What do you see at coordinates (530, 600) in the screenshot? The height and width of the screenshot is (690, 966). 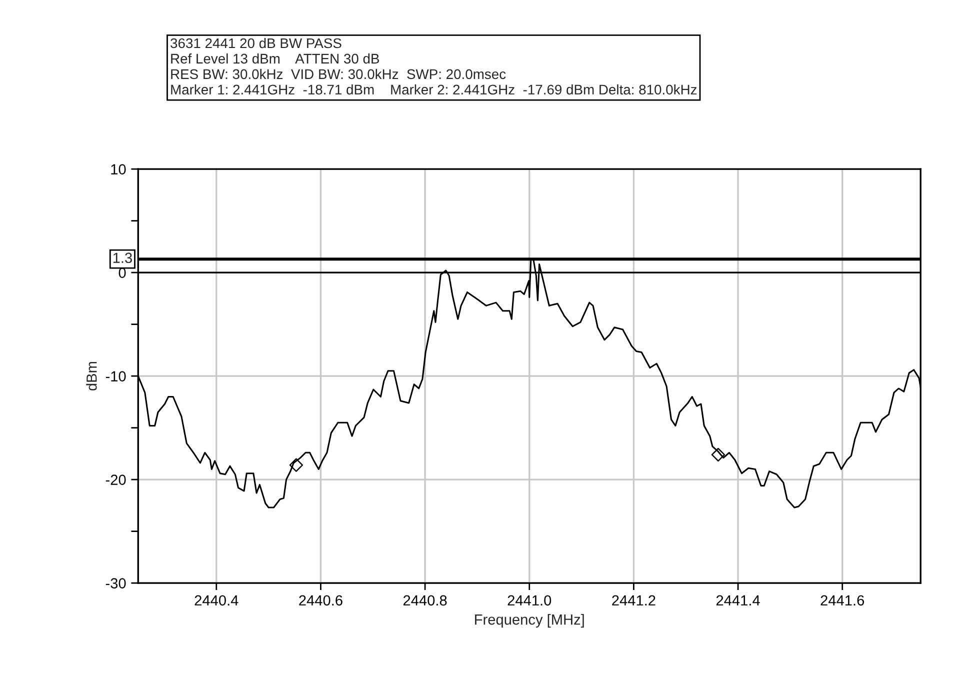 I see `x-tick-label: 2441.0` at bounding box center [530, 600].